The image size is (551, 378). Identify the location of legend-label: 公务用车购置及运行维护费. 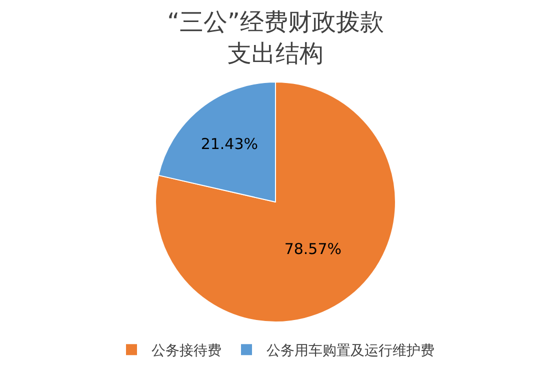
(350, 351).